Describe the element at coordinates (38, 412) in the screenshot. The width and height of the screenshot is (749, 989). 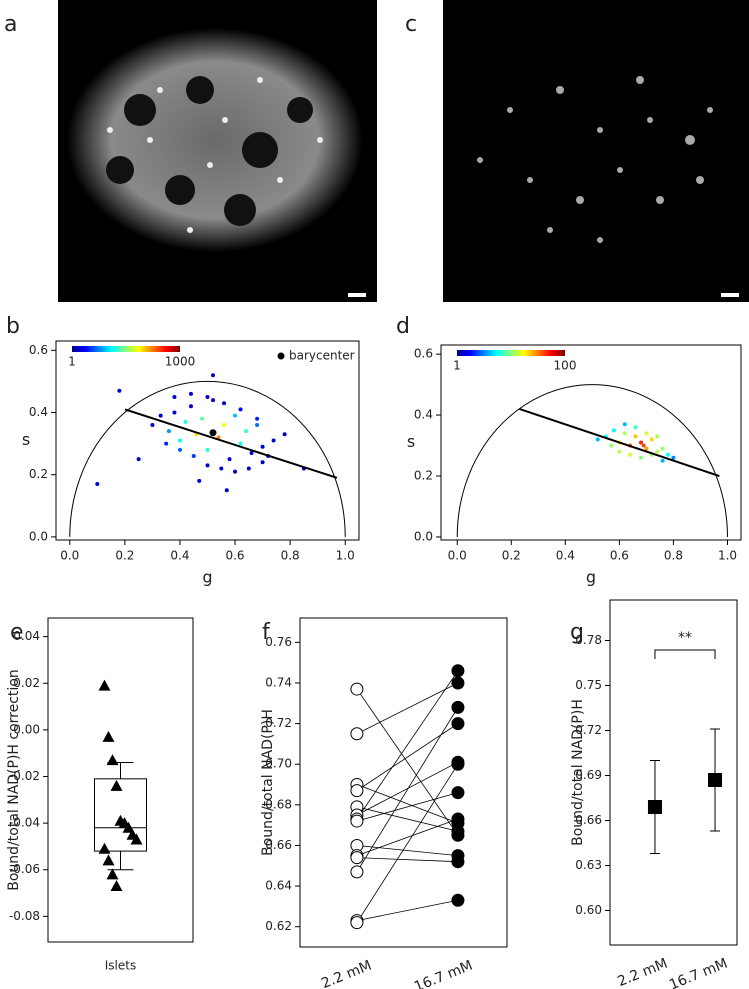
I see `y-tick-label: 0.4` at that location.